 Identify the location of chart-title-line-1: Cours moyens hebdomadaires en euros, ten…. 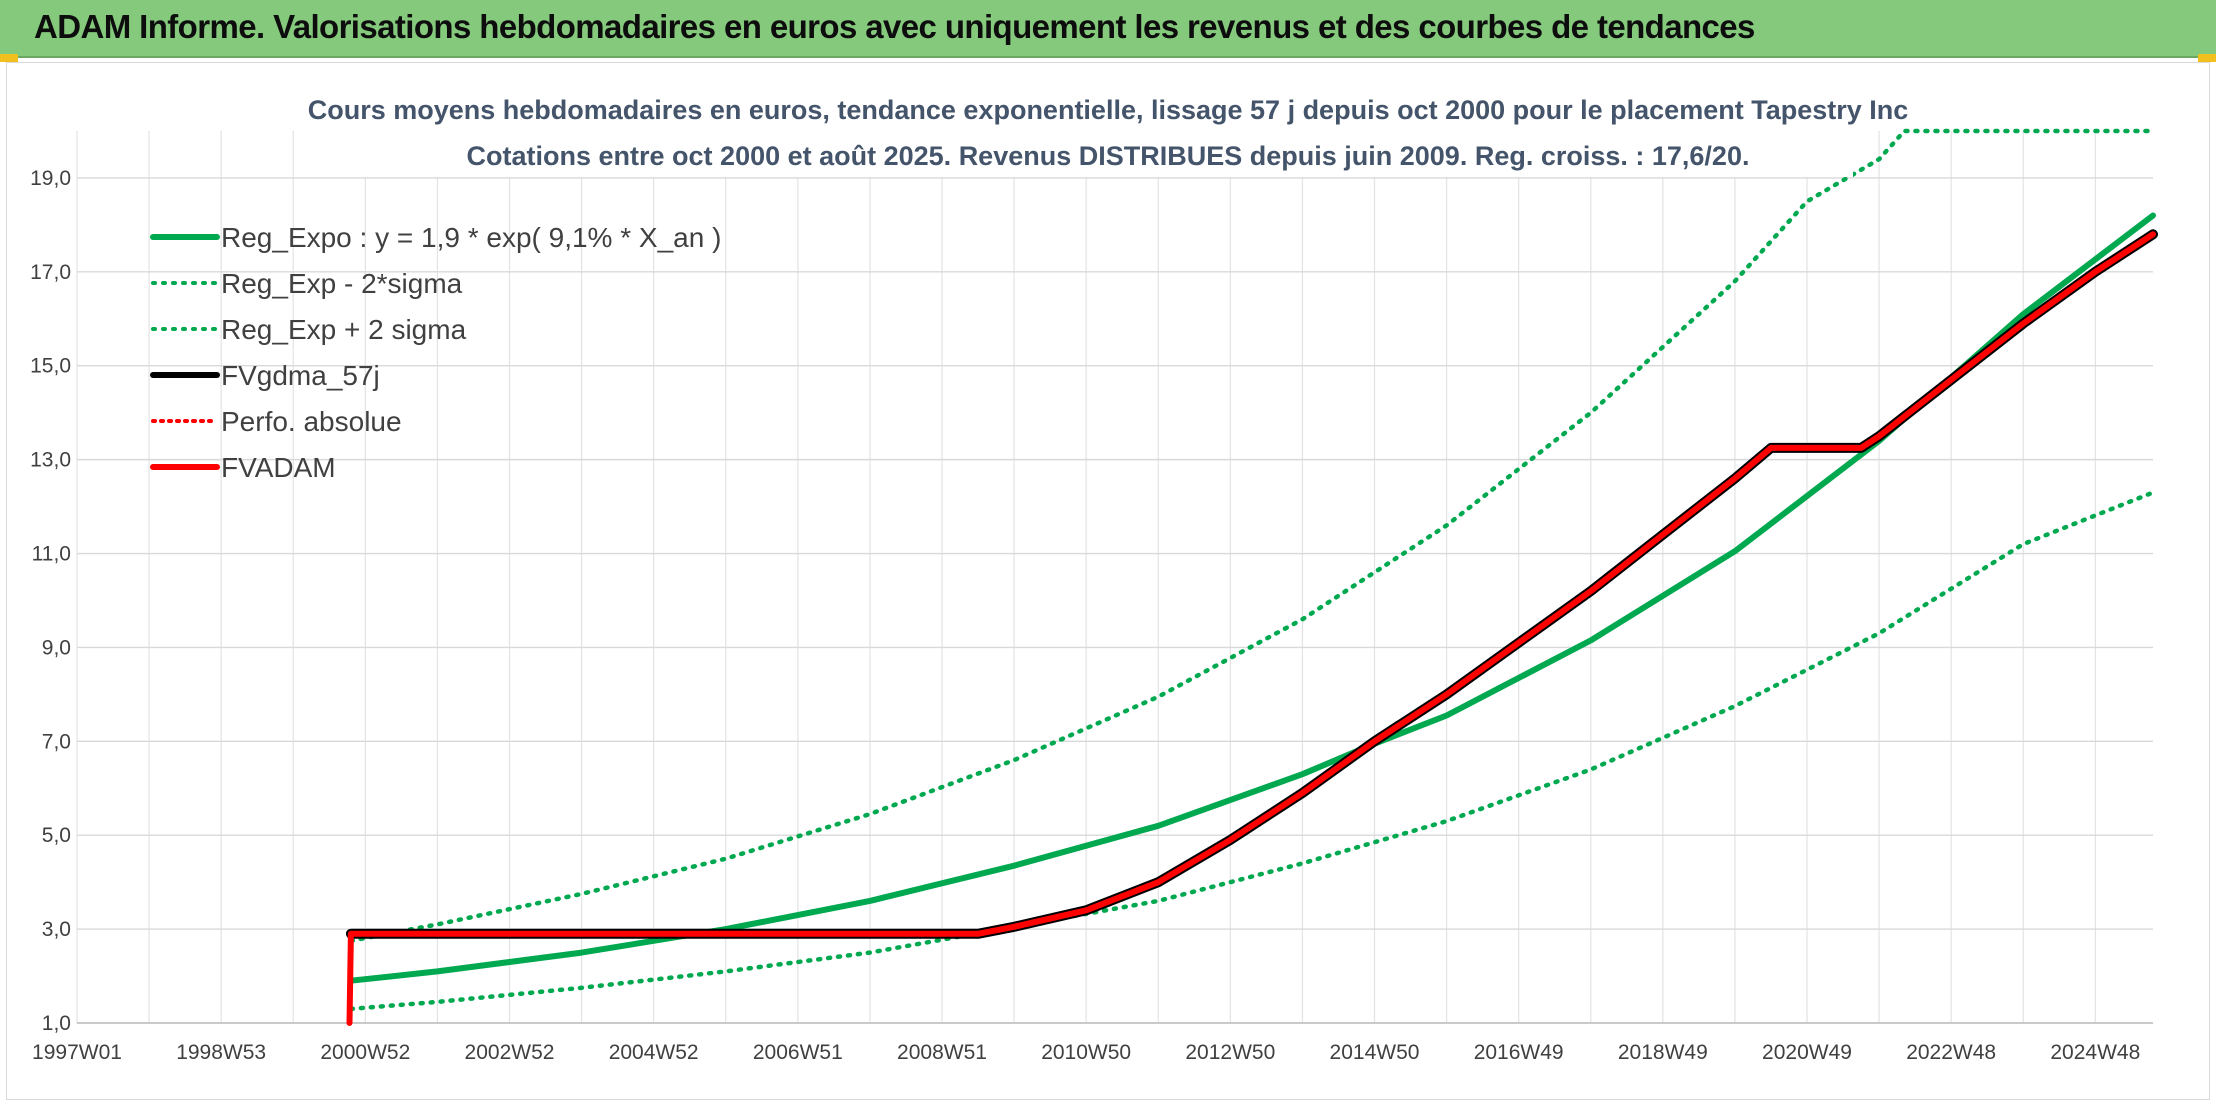
(1108, 110).